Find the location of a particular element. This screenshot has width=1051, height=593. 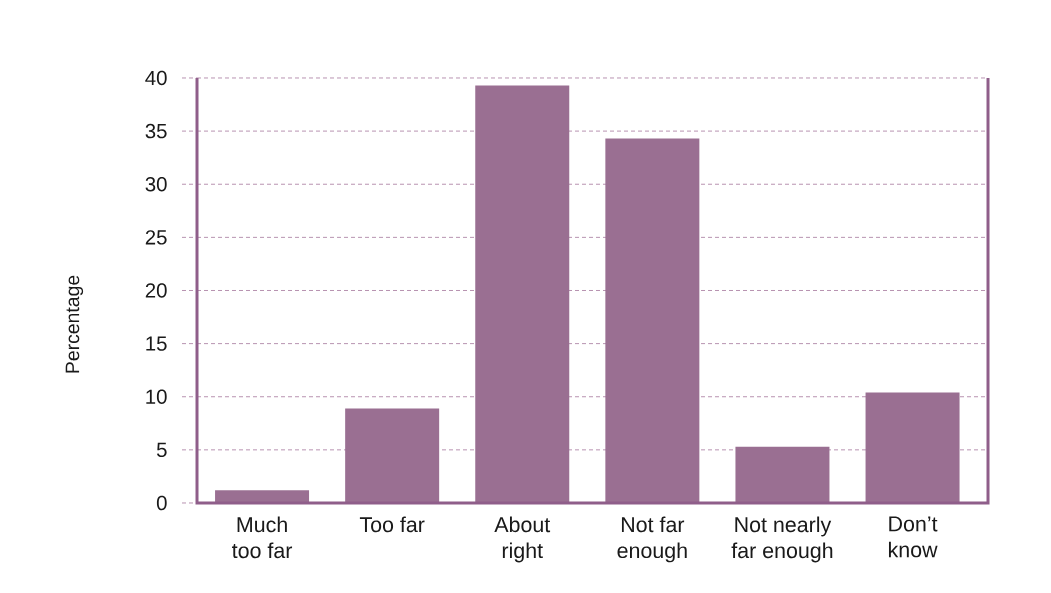

y-axis-title: Percentage is located at coordinates (74, 324).